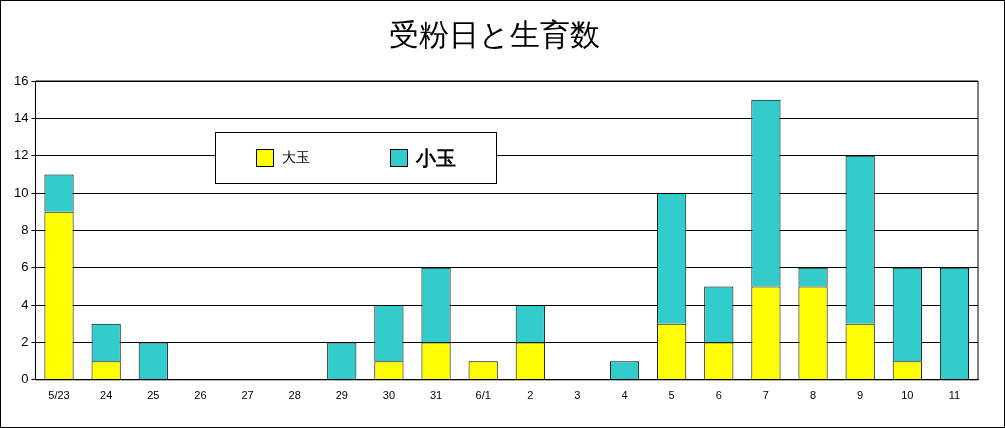  What do you see at coordinates (21, 155) in the screenshot?
I see `y-tick-label: 12` at bounding box center [21, 155].